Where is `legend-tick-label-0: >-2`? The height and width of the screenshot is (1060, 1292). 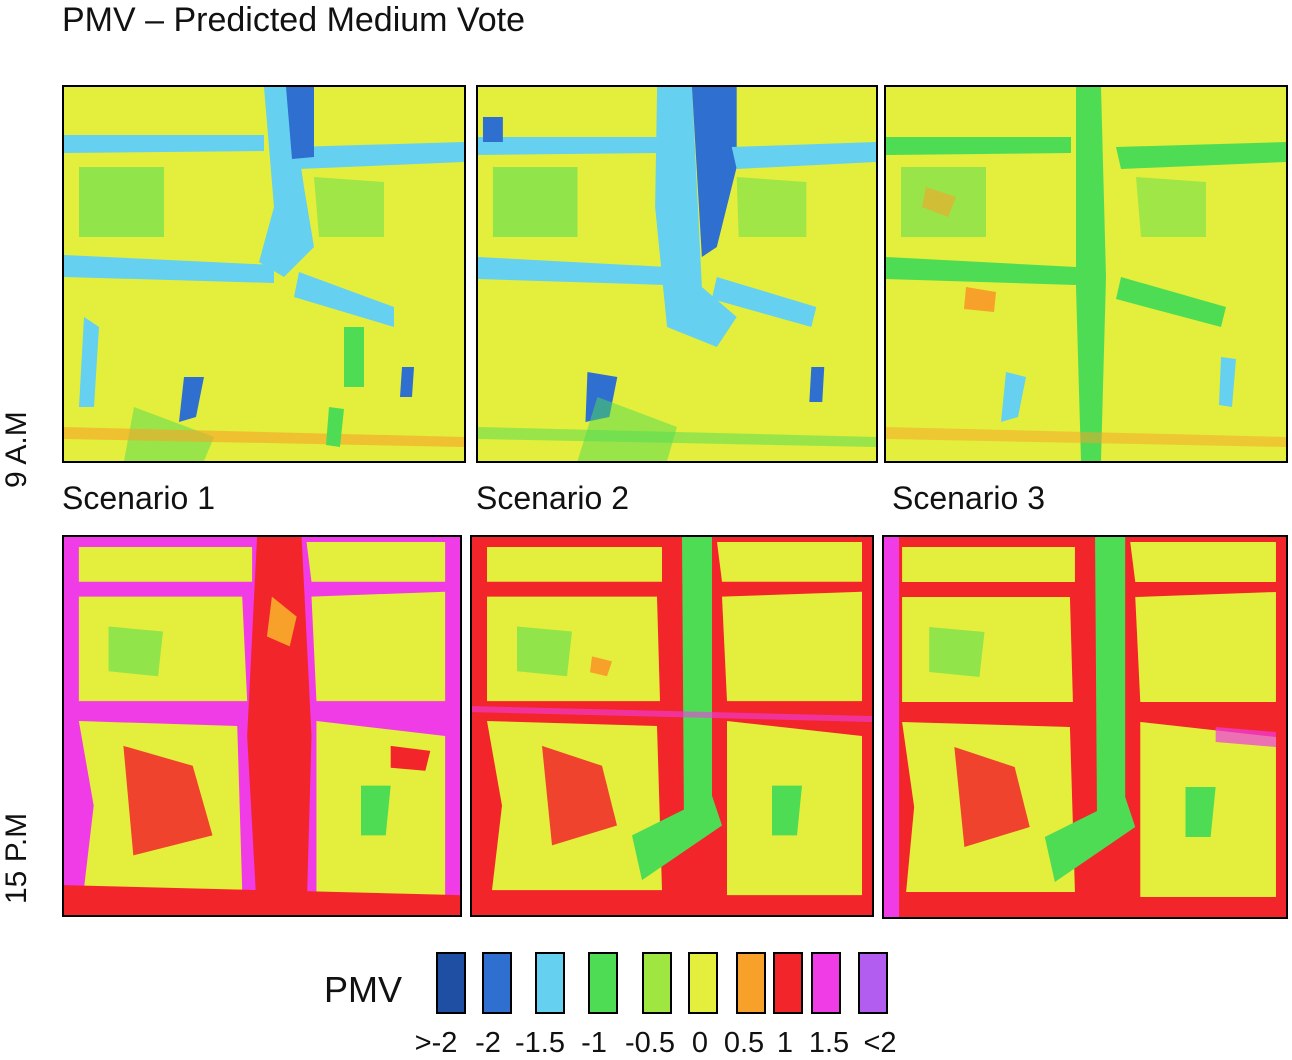 legend-tick-label-0: >-2 is located at coordinates (436, 1043).